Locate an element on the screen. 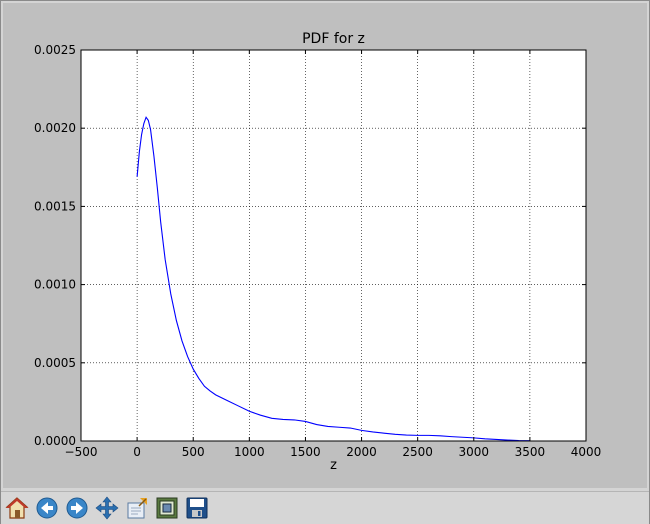 This screenshot has height=524, width=650. home-button is located at coordinates (17, 508).